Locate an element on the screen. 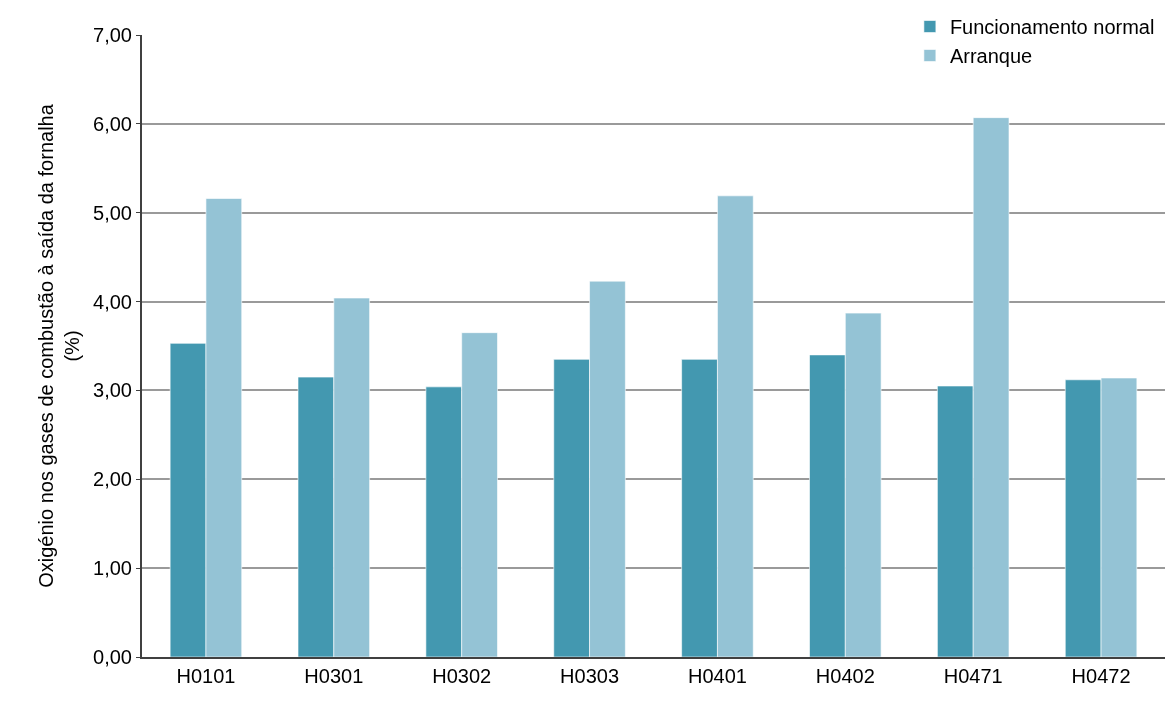  y-tick-label: 4,00 is located at coordinates (112, 301).